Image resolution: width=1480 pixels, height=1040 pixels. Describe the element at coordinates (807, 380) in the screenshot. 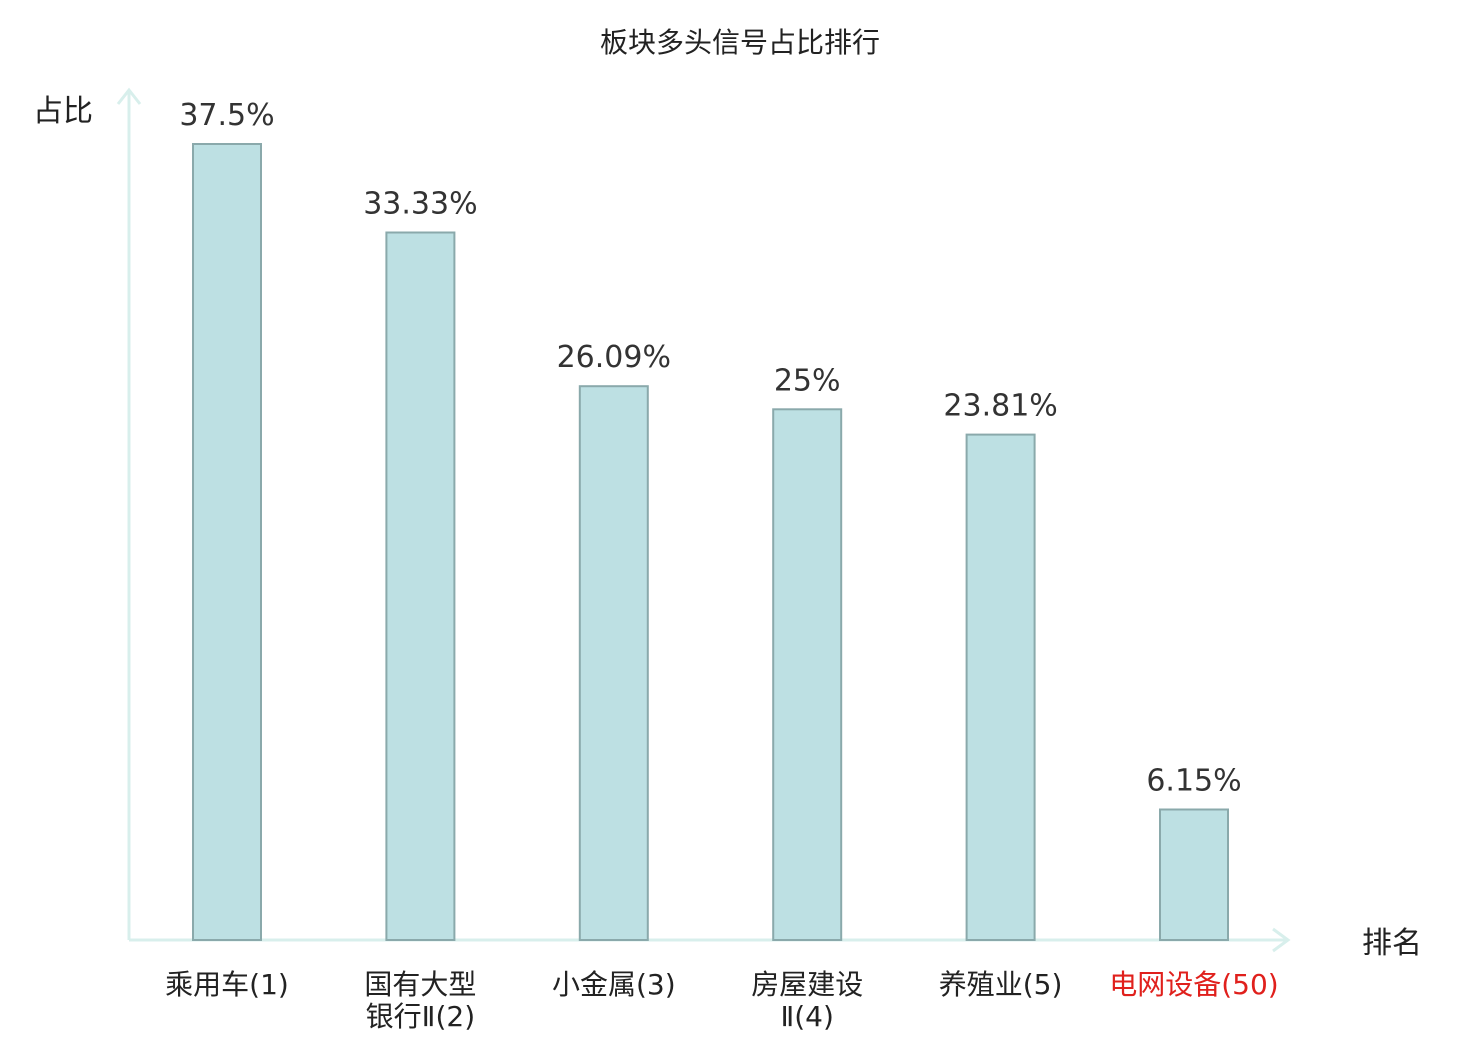

I see `value-label-4: 25%` at that location.